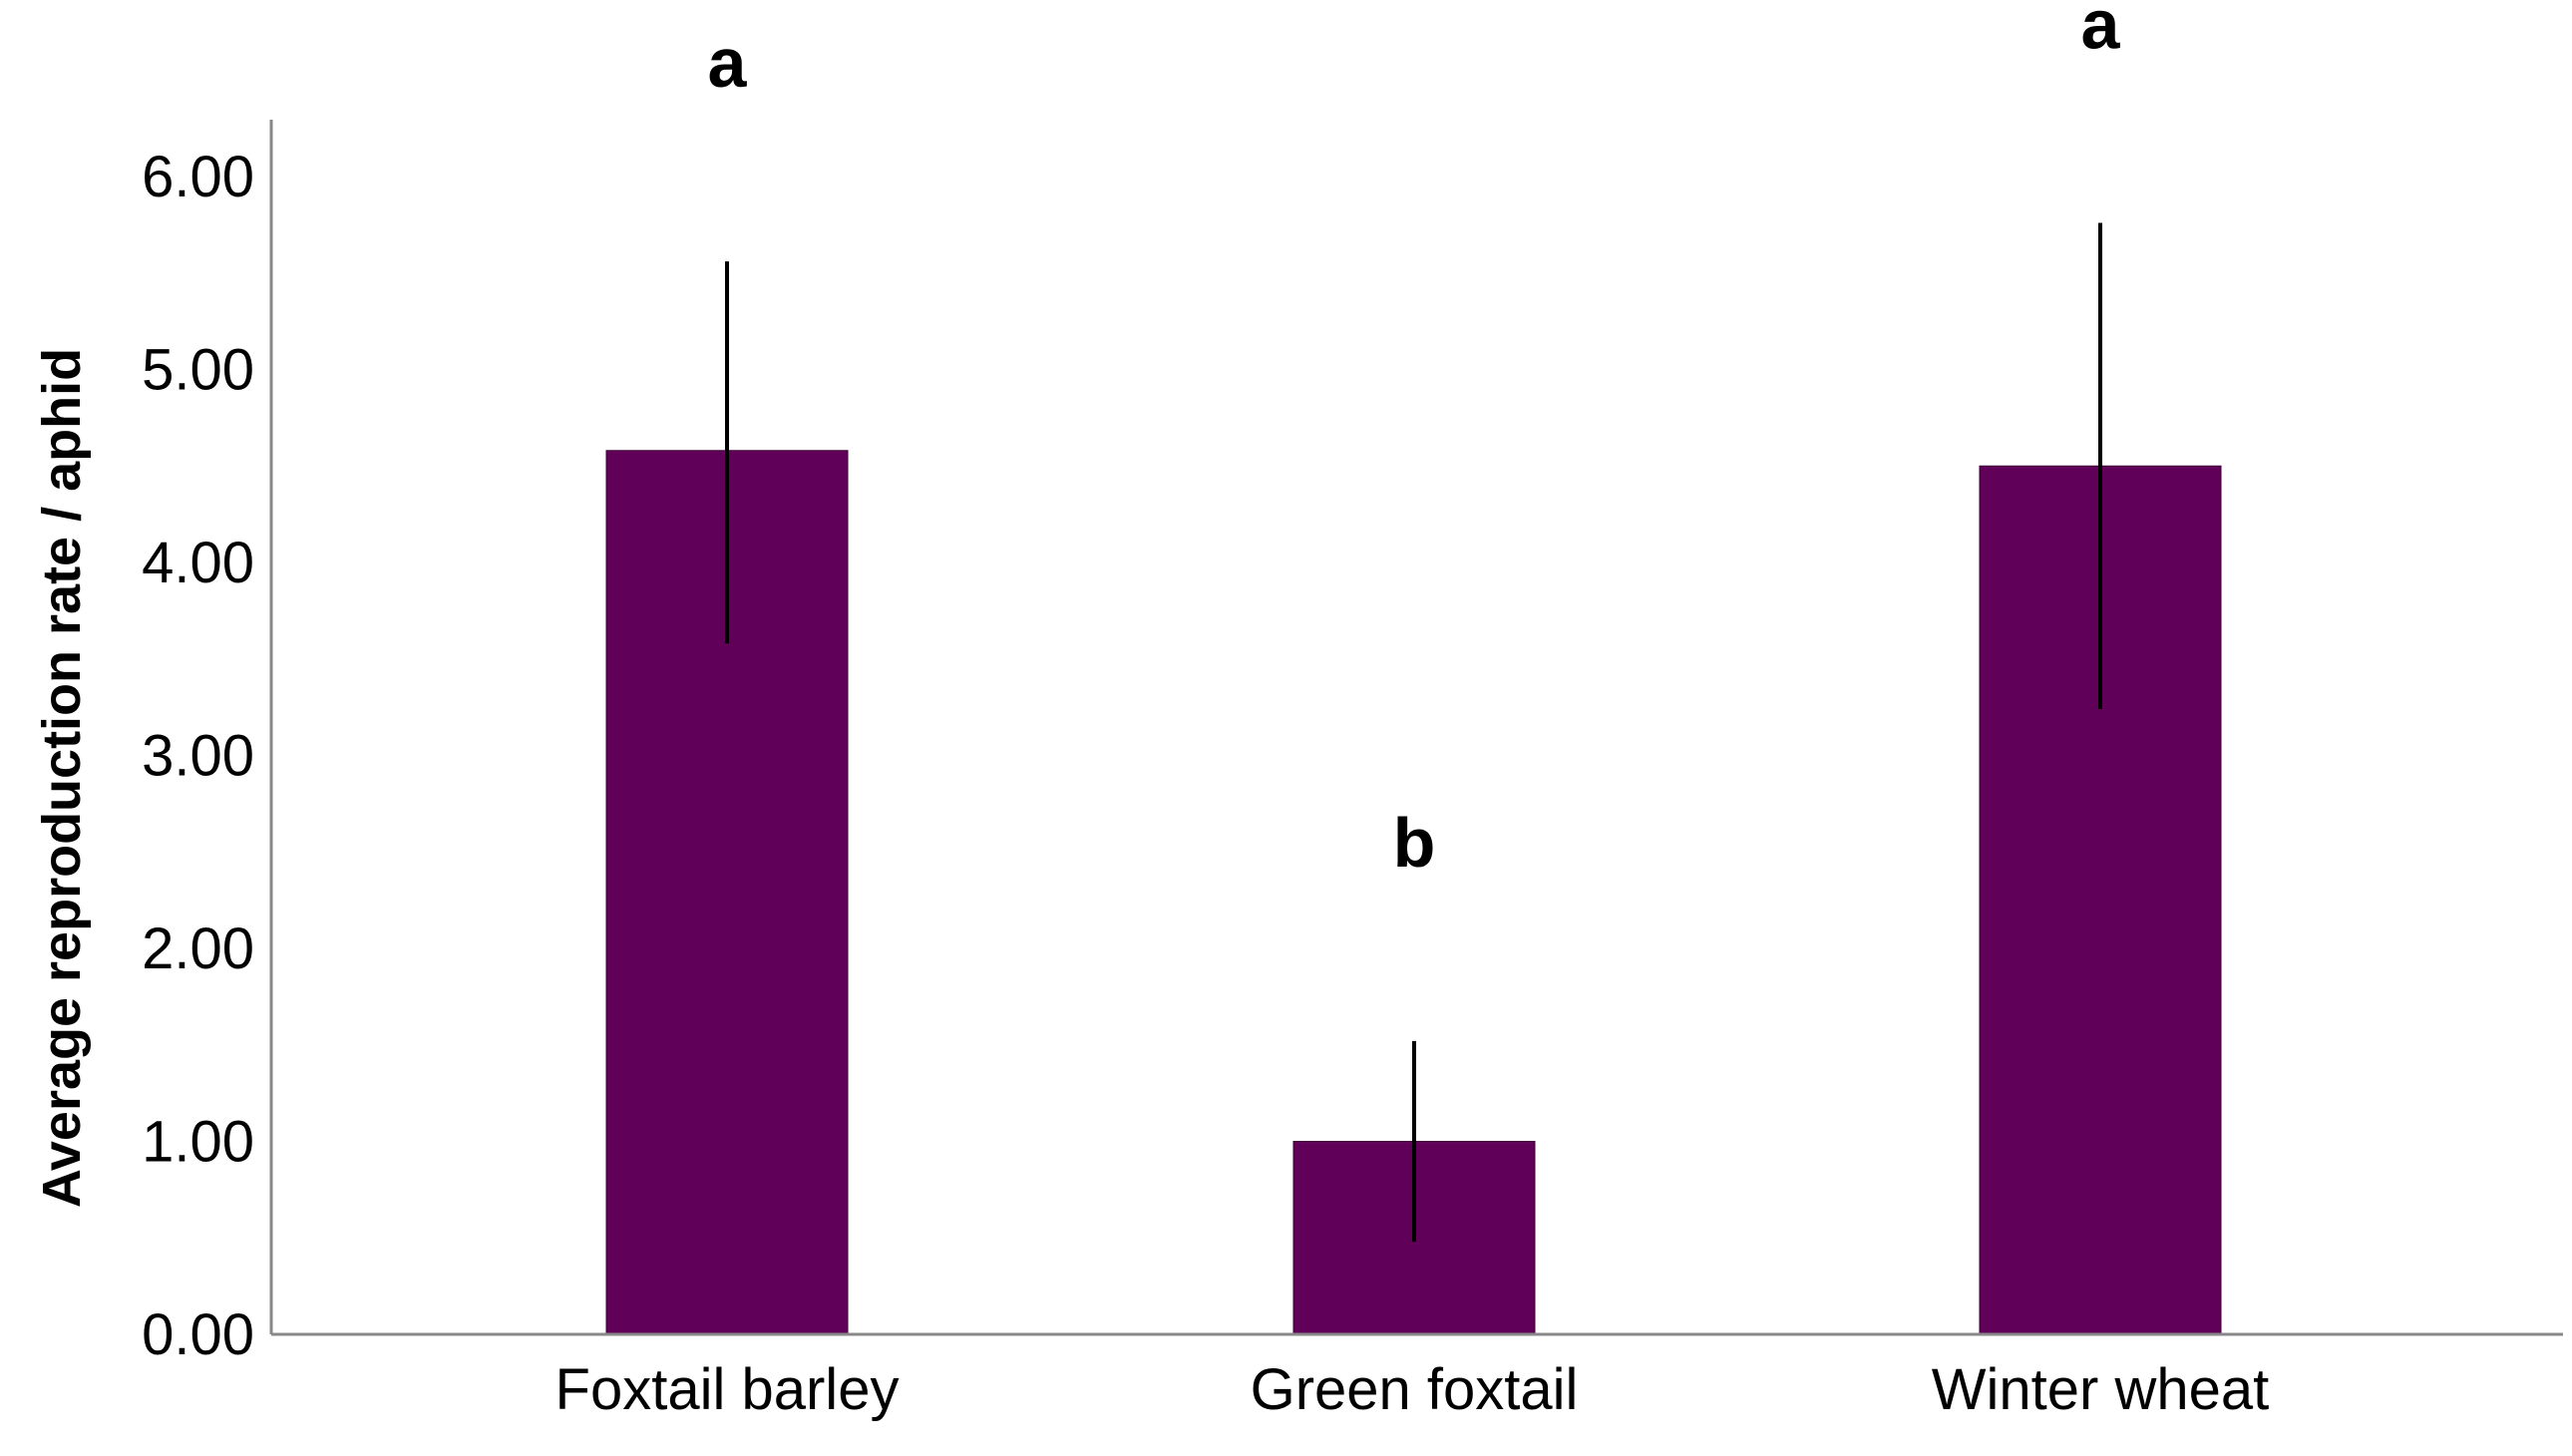 This screenshot has height=1456, width=2572. I want to click on y-tick-labels: 0.00 1.00 2.00 3.00 4.00 5.00 6.00, so click(198, 756).